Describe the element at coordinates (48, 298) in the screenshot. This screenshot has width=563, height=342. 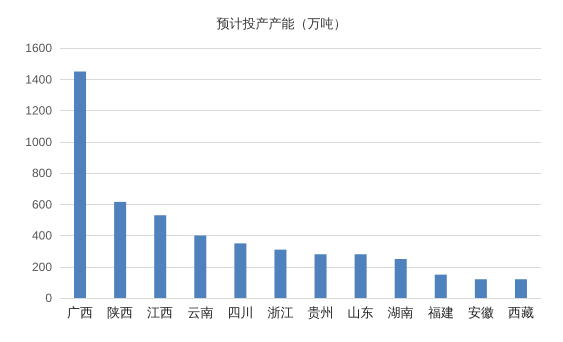
I see `y-tick-label: 0` at that location.